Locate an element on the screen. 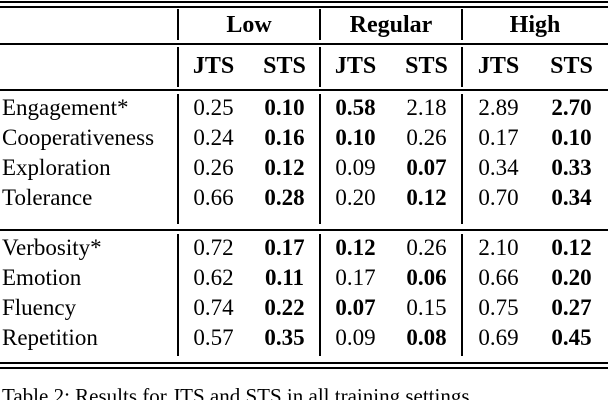 The width and height of the screenshot is (608, 400). table-row-fluency: Fluency 0.74 0.22 0.07 0.15 0.75 0.27 is located at coordinates (304, 308).